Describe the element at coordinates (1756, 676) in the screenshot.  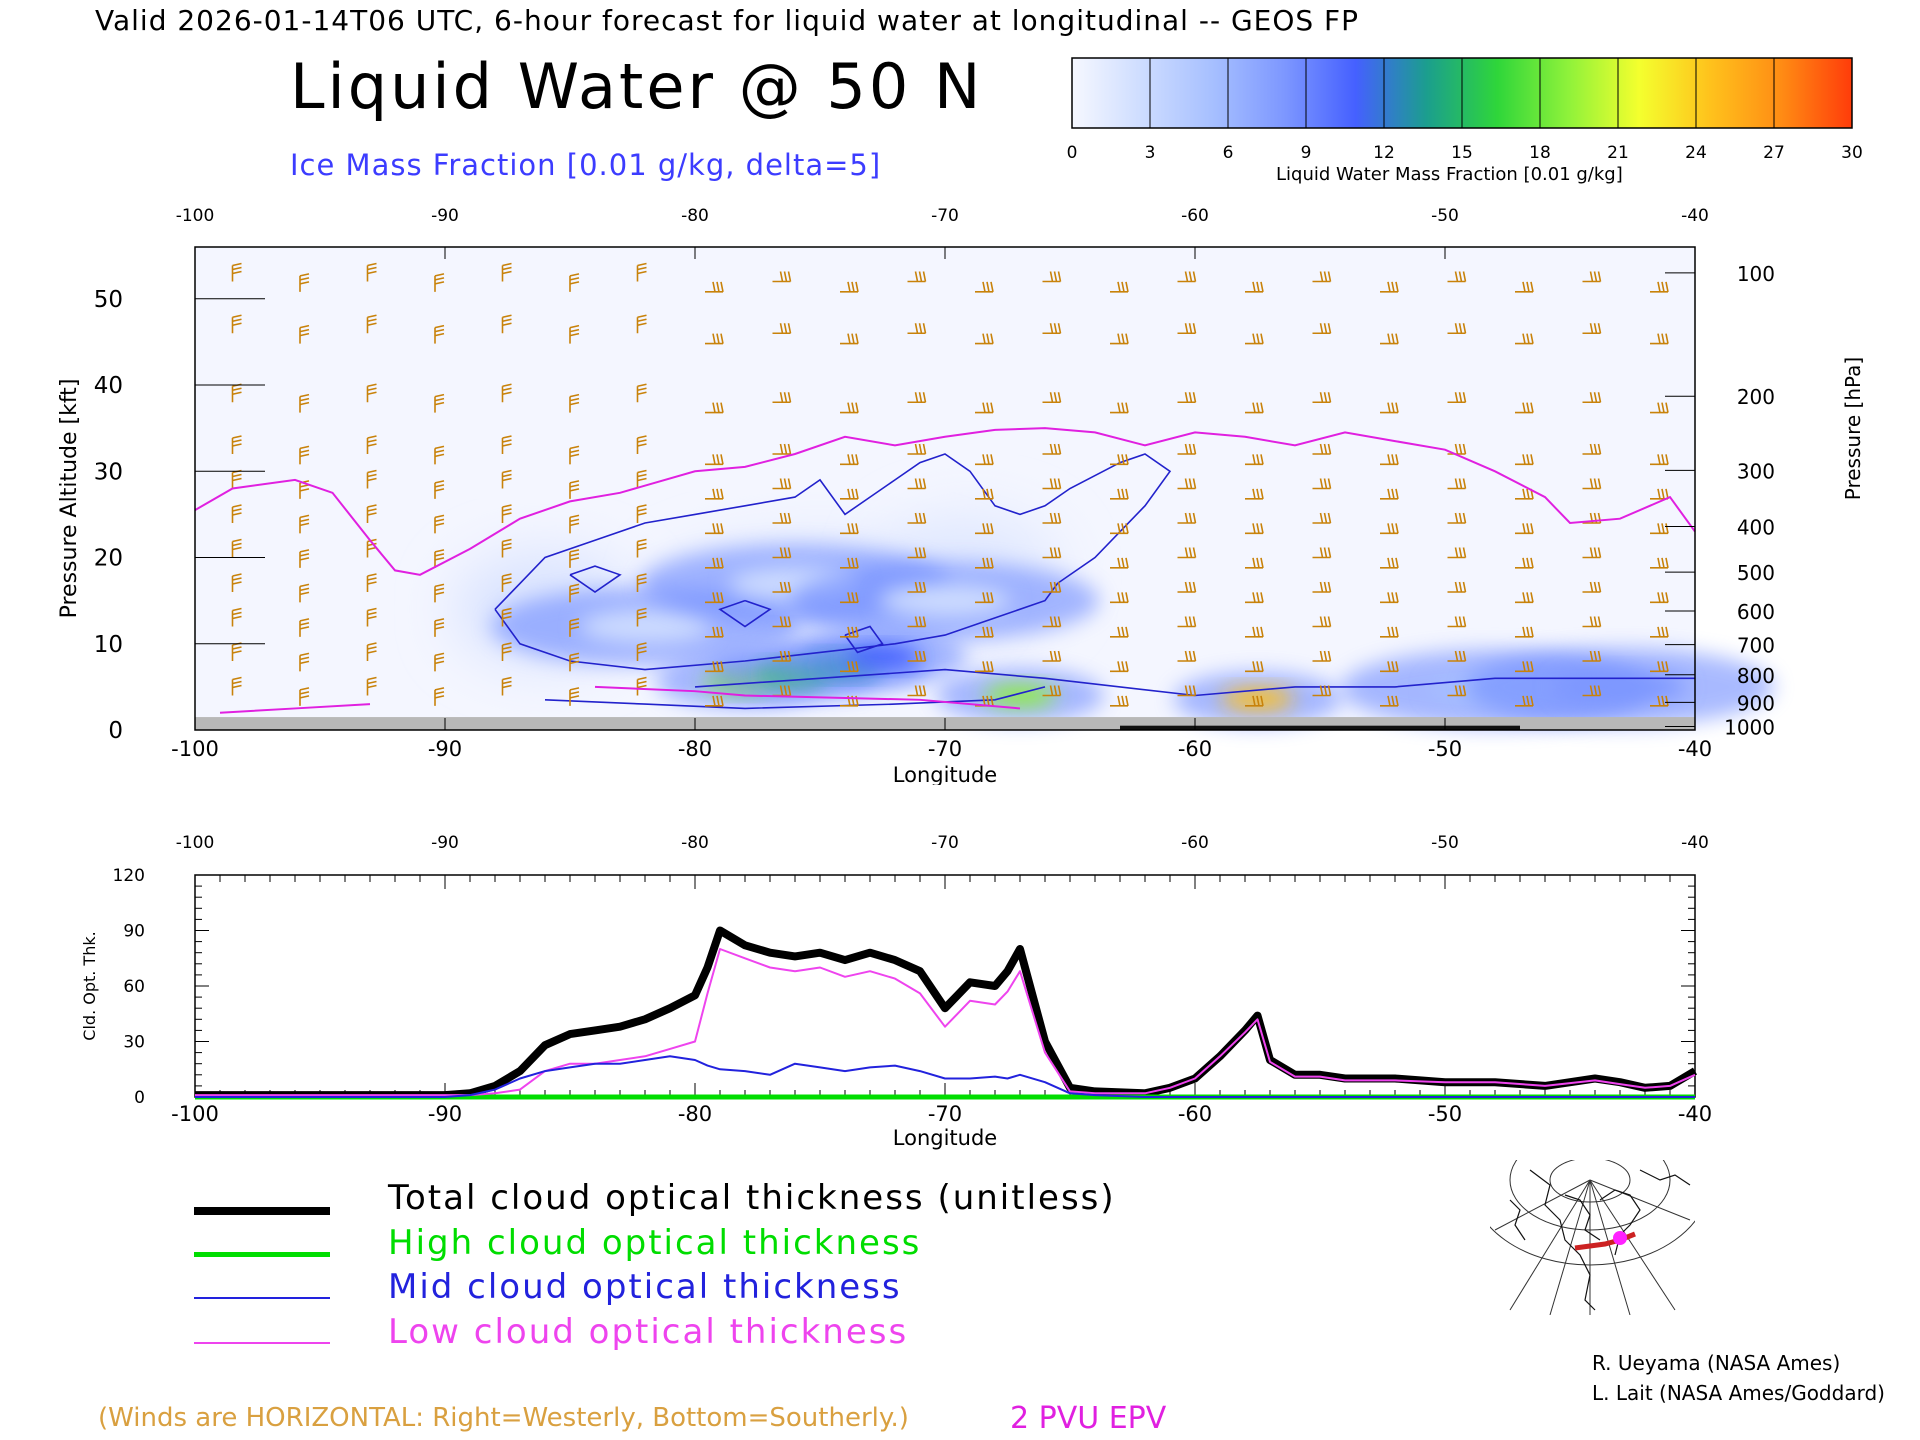
I see `pressure-tick-label: 800` at that location.